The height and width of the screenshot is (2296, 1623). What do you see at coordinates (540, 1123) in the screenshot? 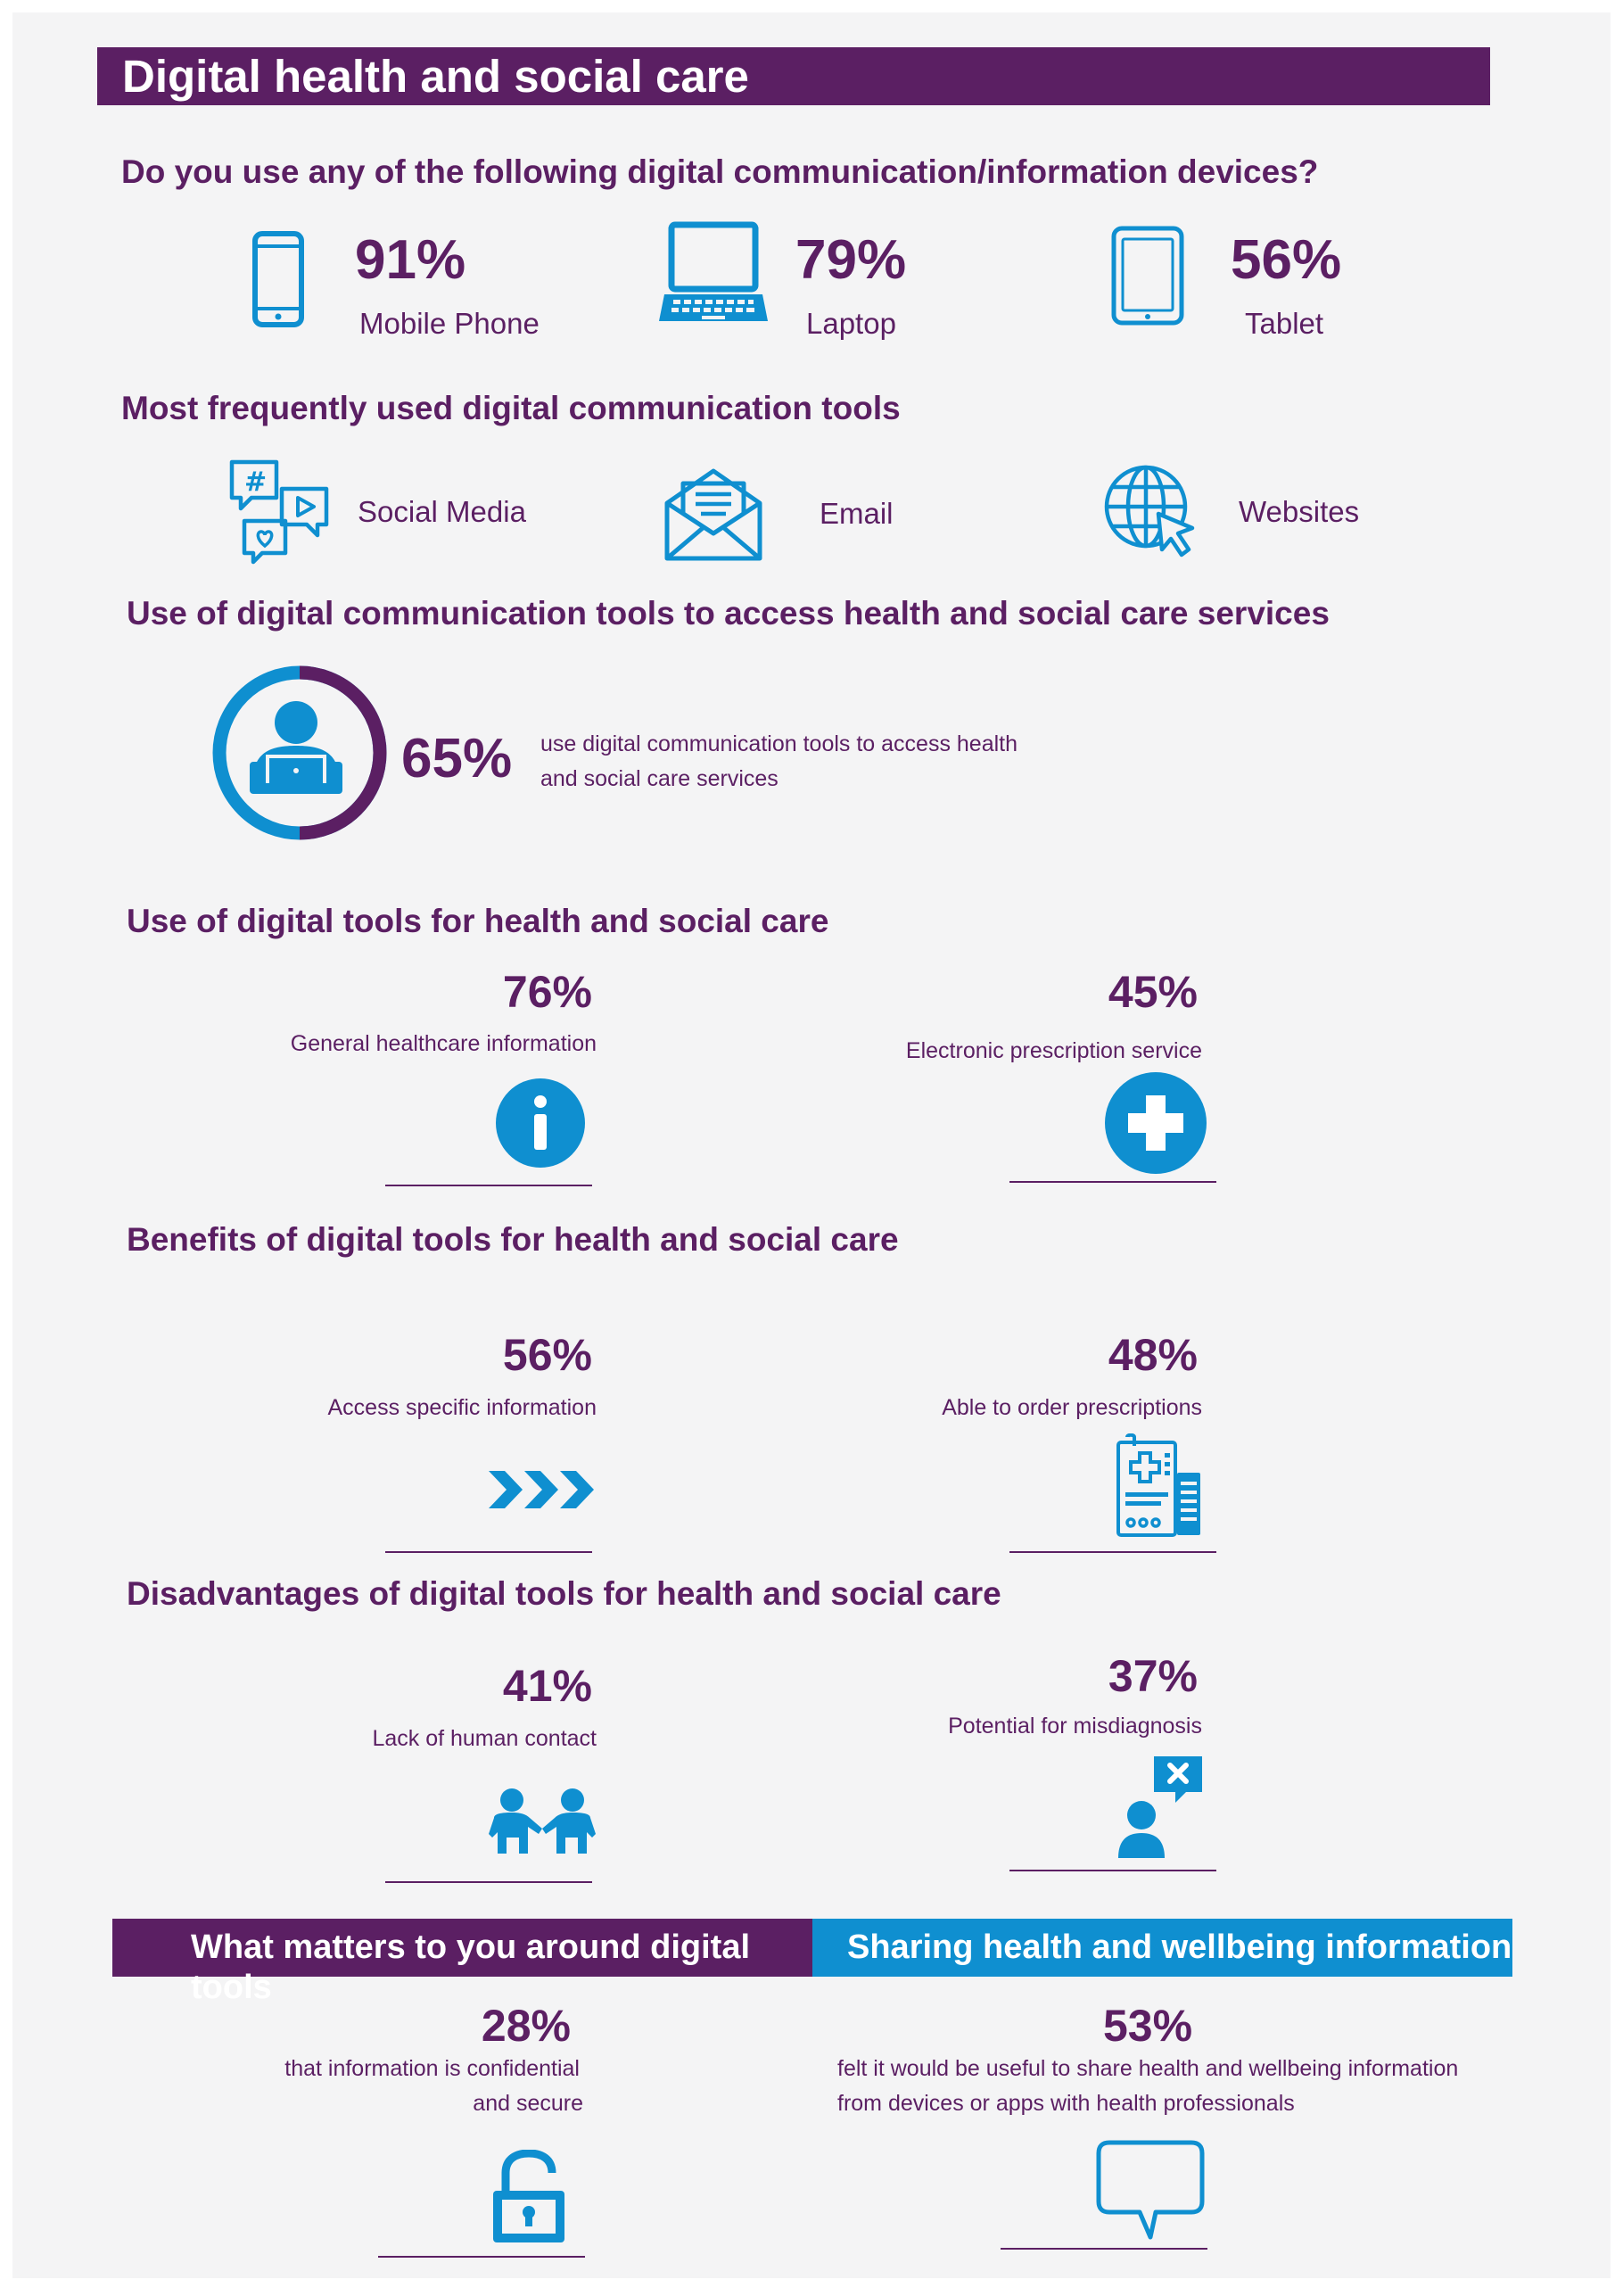
I see `info-icon` at bounding box center [540, 1123].